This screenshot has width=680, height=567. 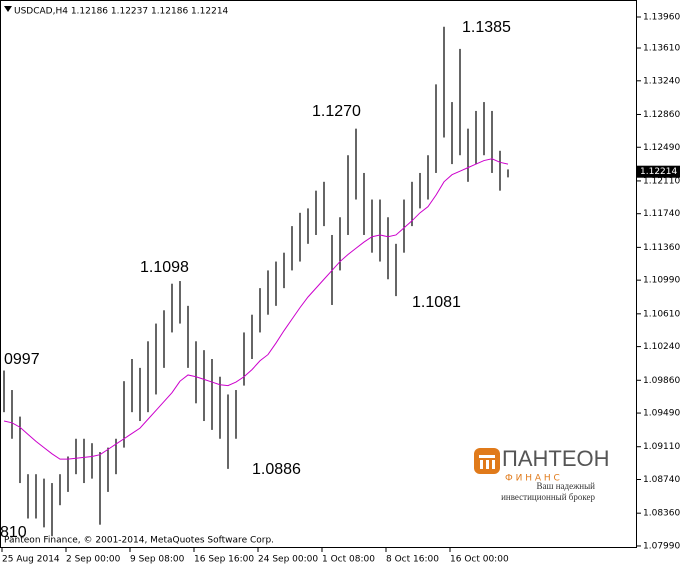 I want to click on y-tick-label: 1.13960, so click(x=661, y=18).